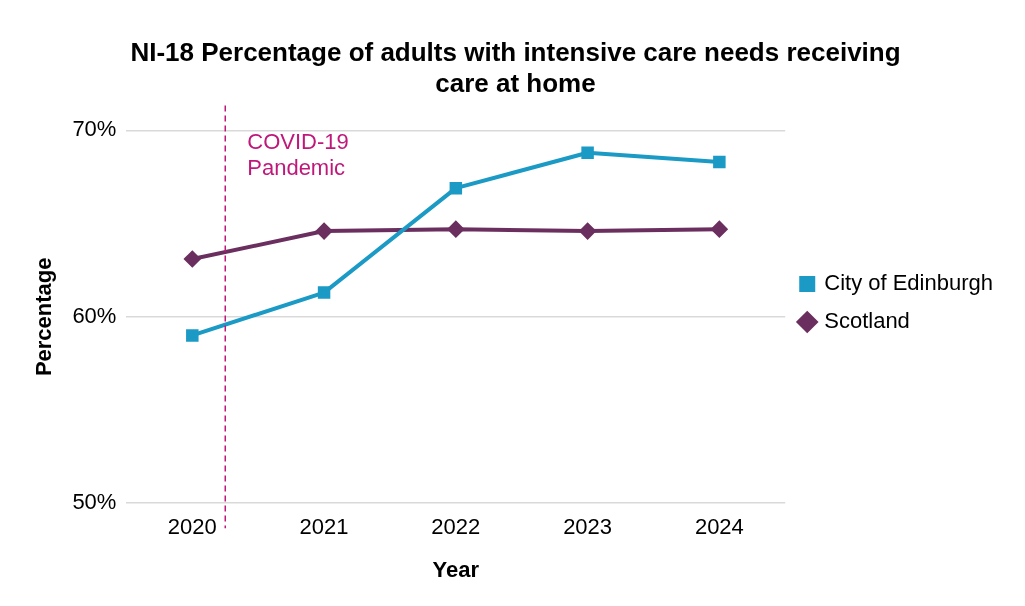 The height and width of the screenshot is (606, 1025). What do you see at coordinates (588, 527) in the screenshot?
I see `x-tick-label: 2023` at bounding box center [588, 527].